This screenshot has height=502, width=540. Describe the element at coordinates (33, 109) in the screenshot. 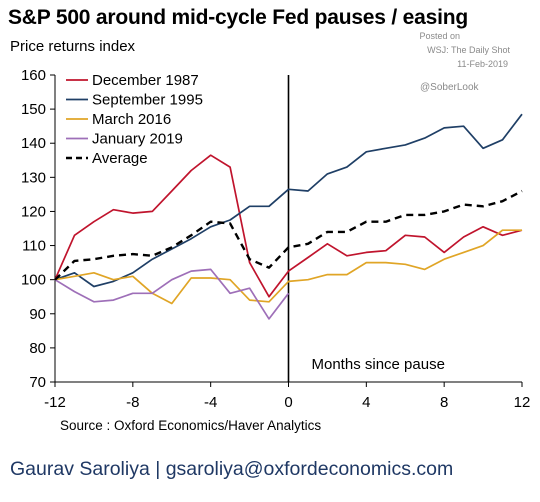

I see `y-tick-label: 150` at that location.